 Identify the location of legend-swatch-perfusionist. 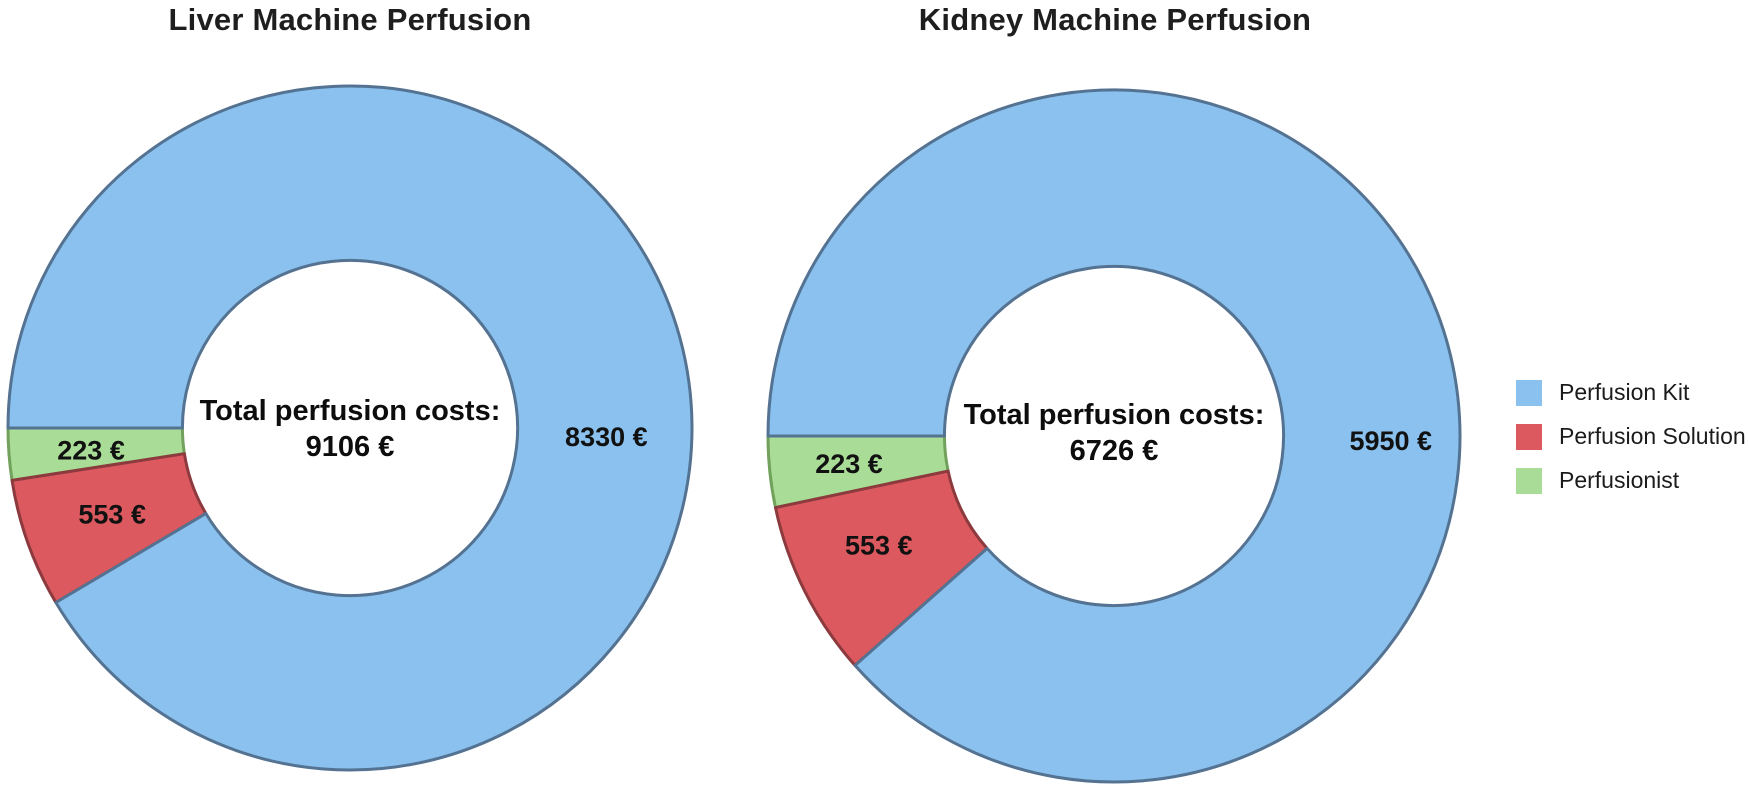
(1529, 480).